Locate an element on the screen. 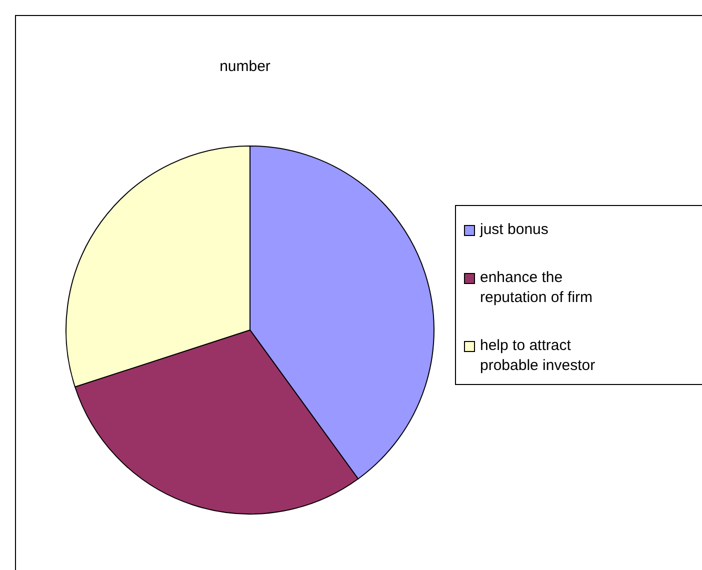  legend-label: just bonus is located at coordinates (515, 230).